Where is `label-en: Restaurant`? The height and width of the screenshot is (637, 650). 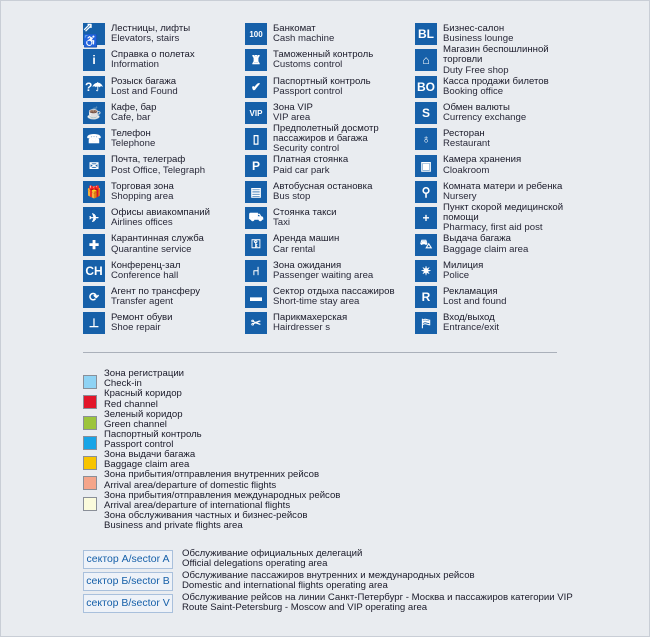 label-en: Restaurant is located at coordinates (466, 144).